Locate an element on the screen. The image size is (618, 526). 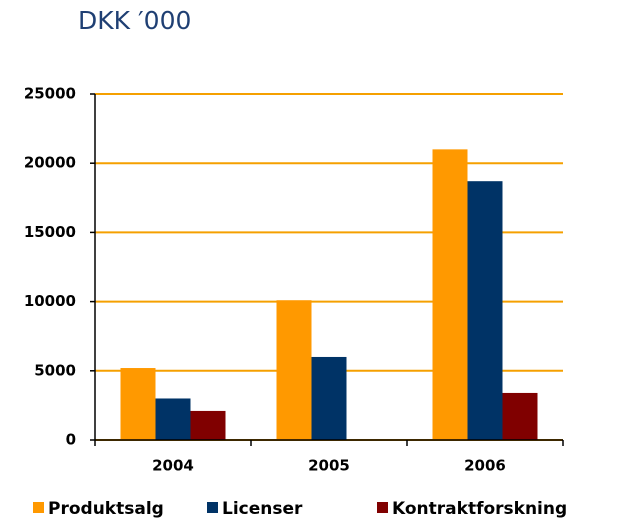
legend-label: Kontraktforskning is located at coordinates (479, 509).